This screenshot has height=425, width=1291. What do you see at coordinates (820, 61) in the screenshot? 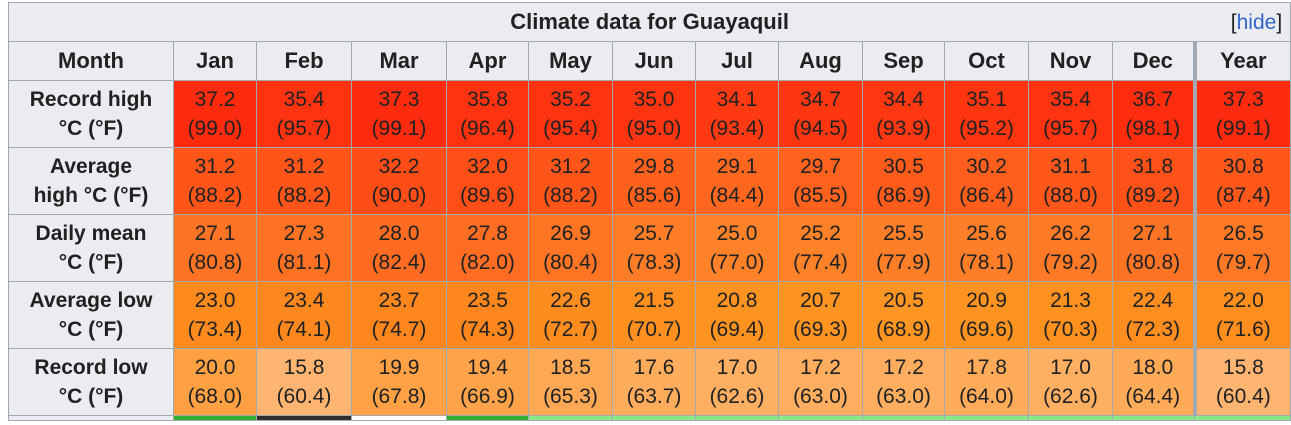
I see `month-header-aug: Aug` at bounding box center [820, 61].